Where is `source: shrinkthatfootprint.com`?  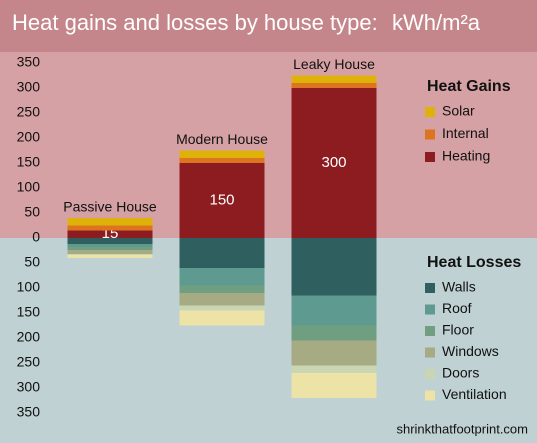
source: shrinkthatfootprint.com is located at coordinates (462, 428).